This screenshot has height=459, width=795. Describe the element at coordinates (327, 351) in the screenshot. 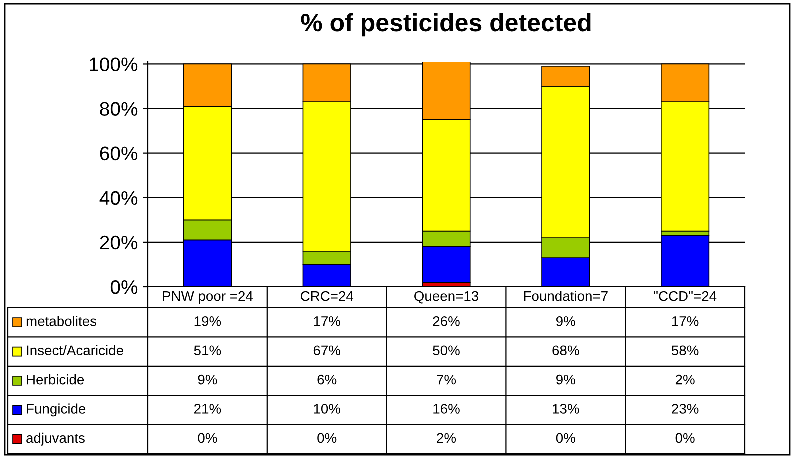

I see `data-label: 67%` at that location.